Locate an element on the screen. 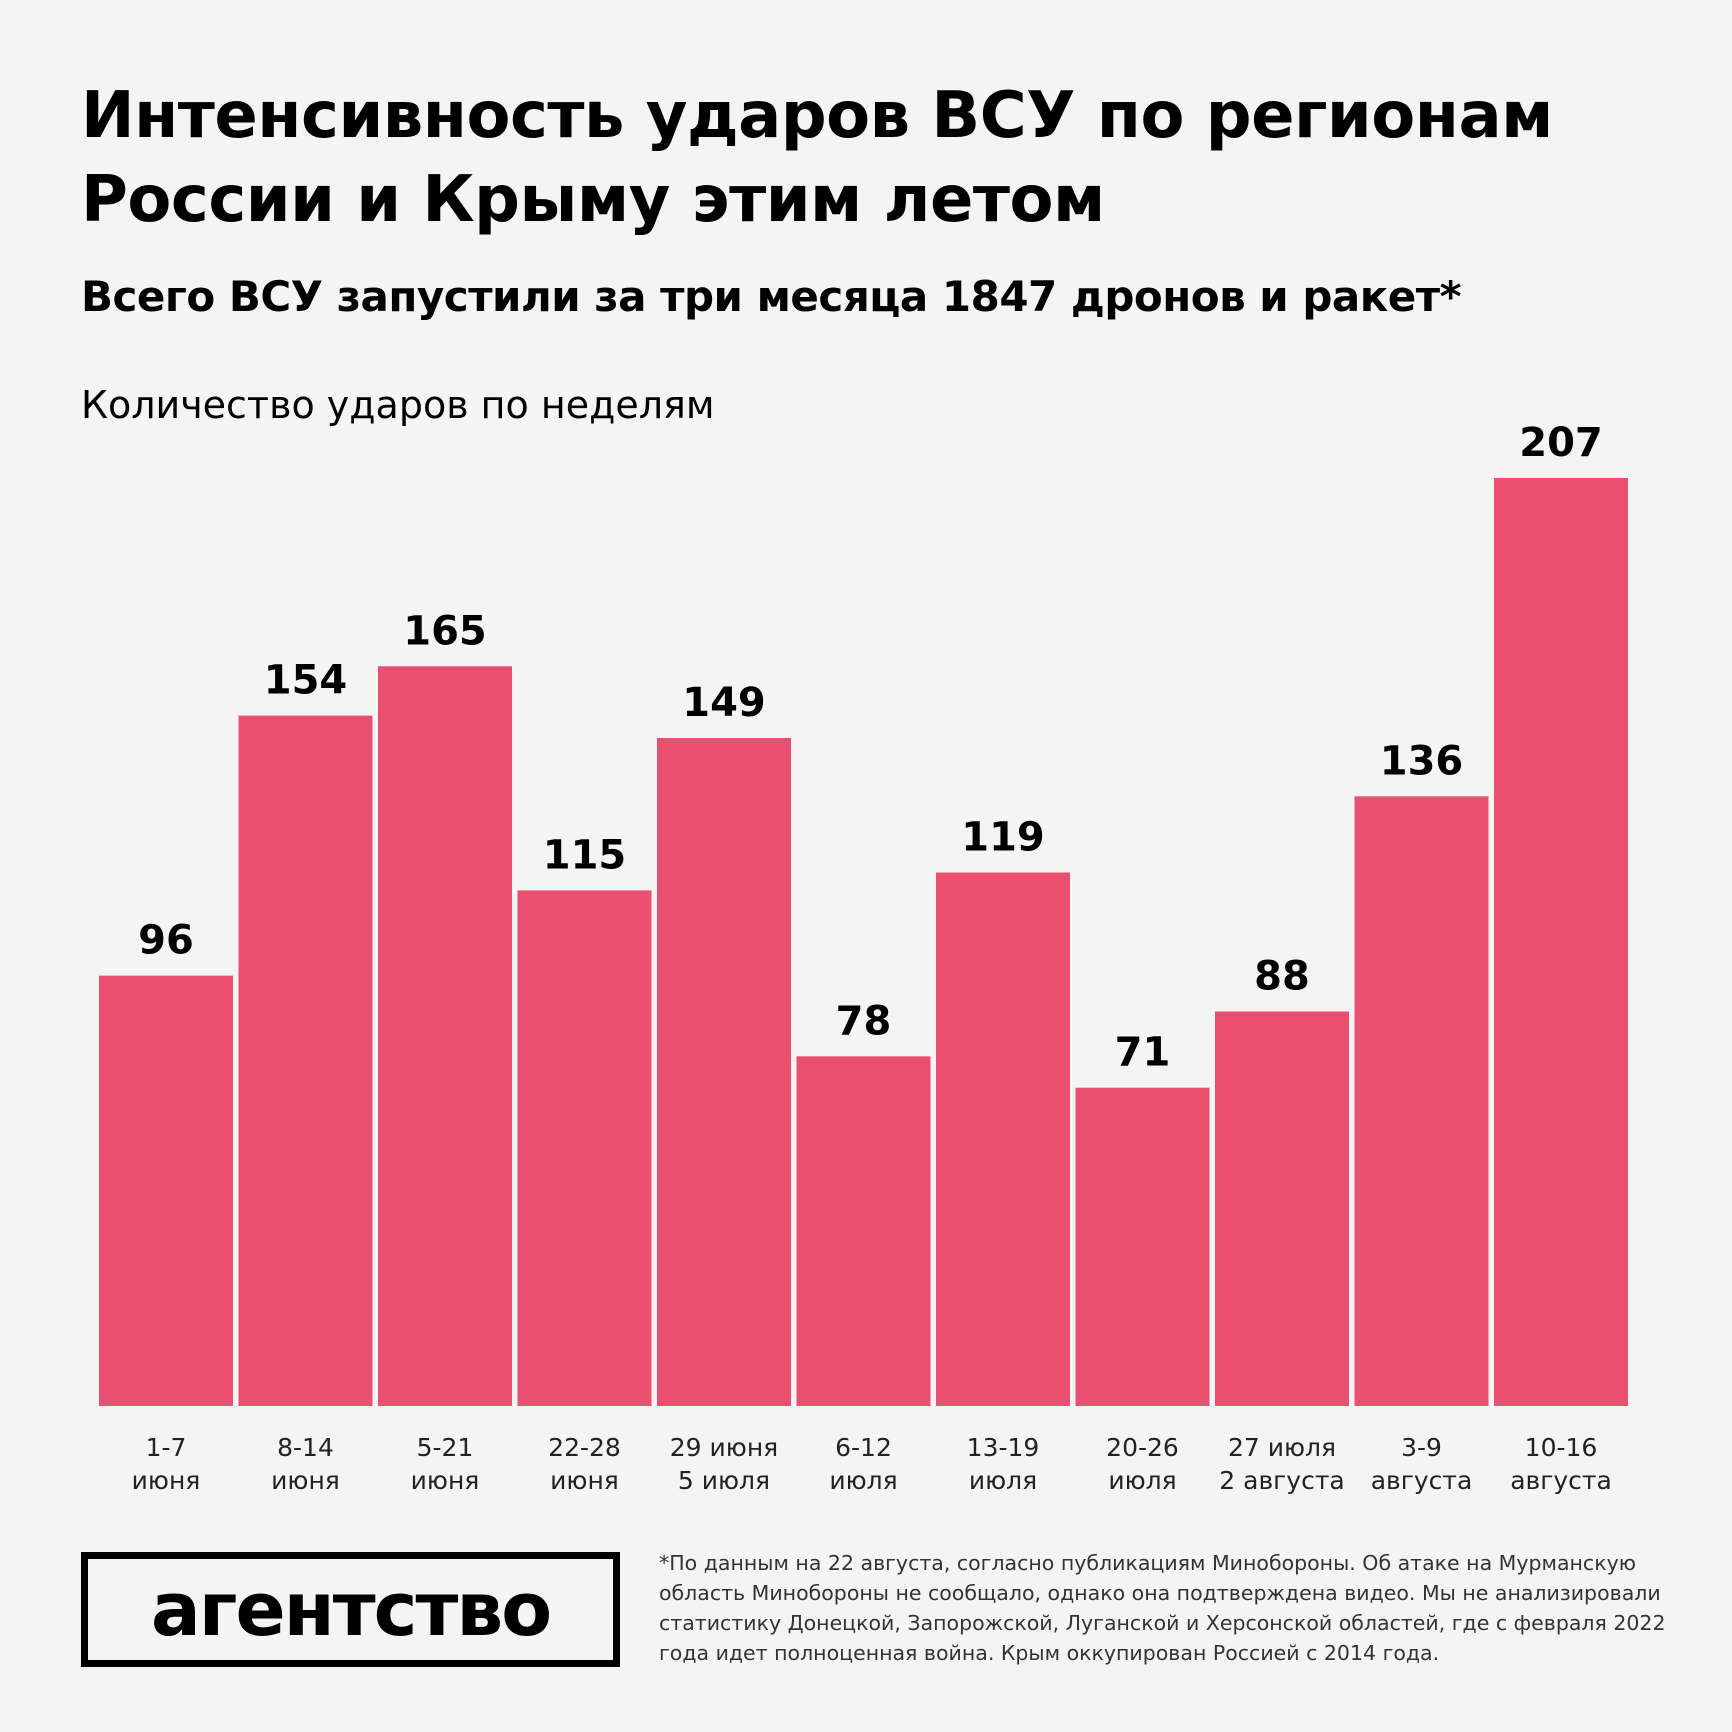 Image resolution: width=1732 pixels, height=1732 pixels. x-tick-label: 29 июня is located at coordinates (724, 1447).